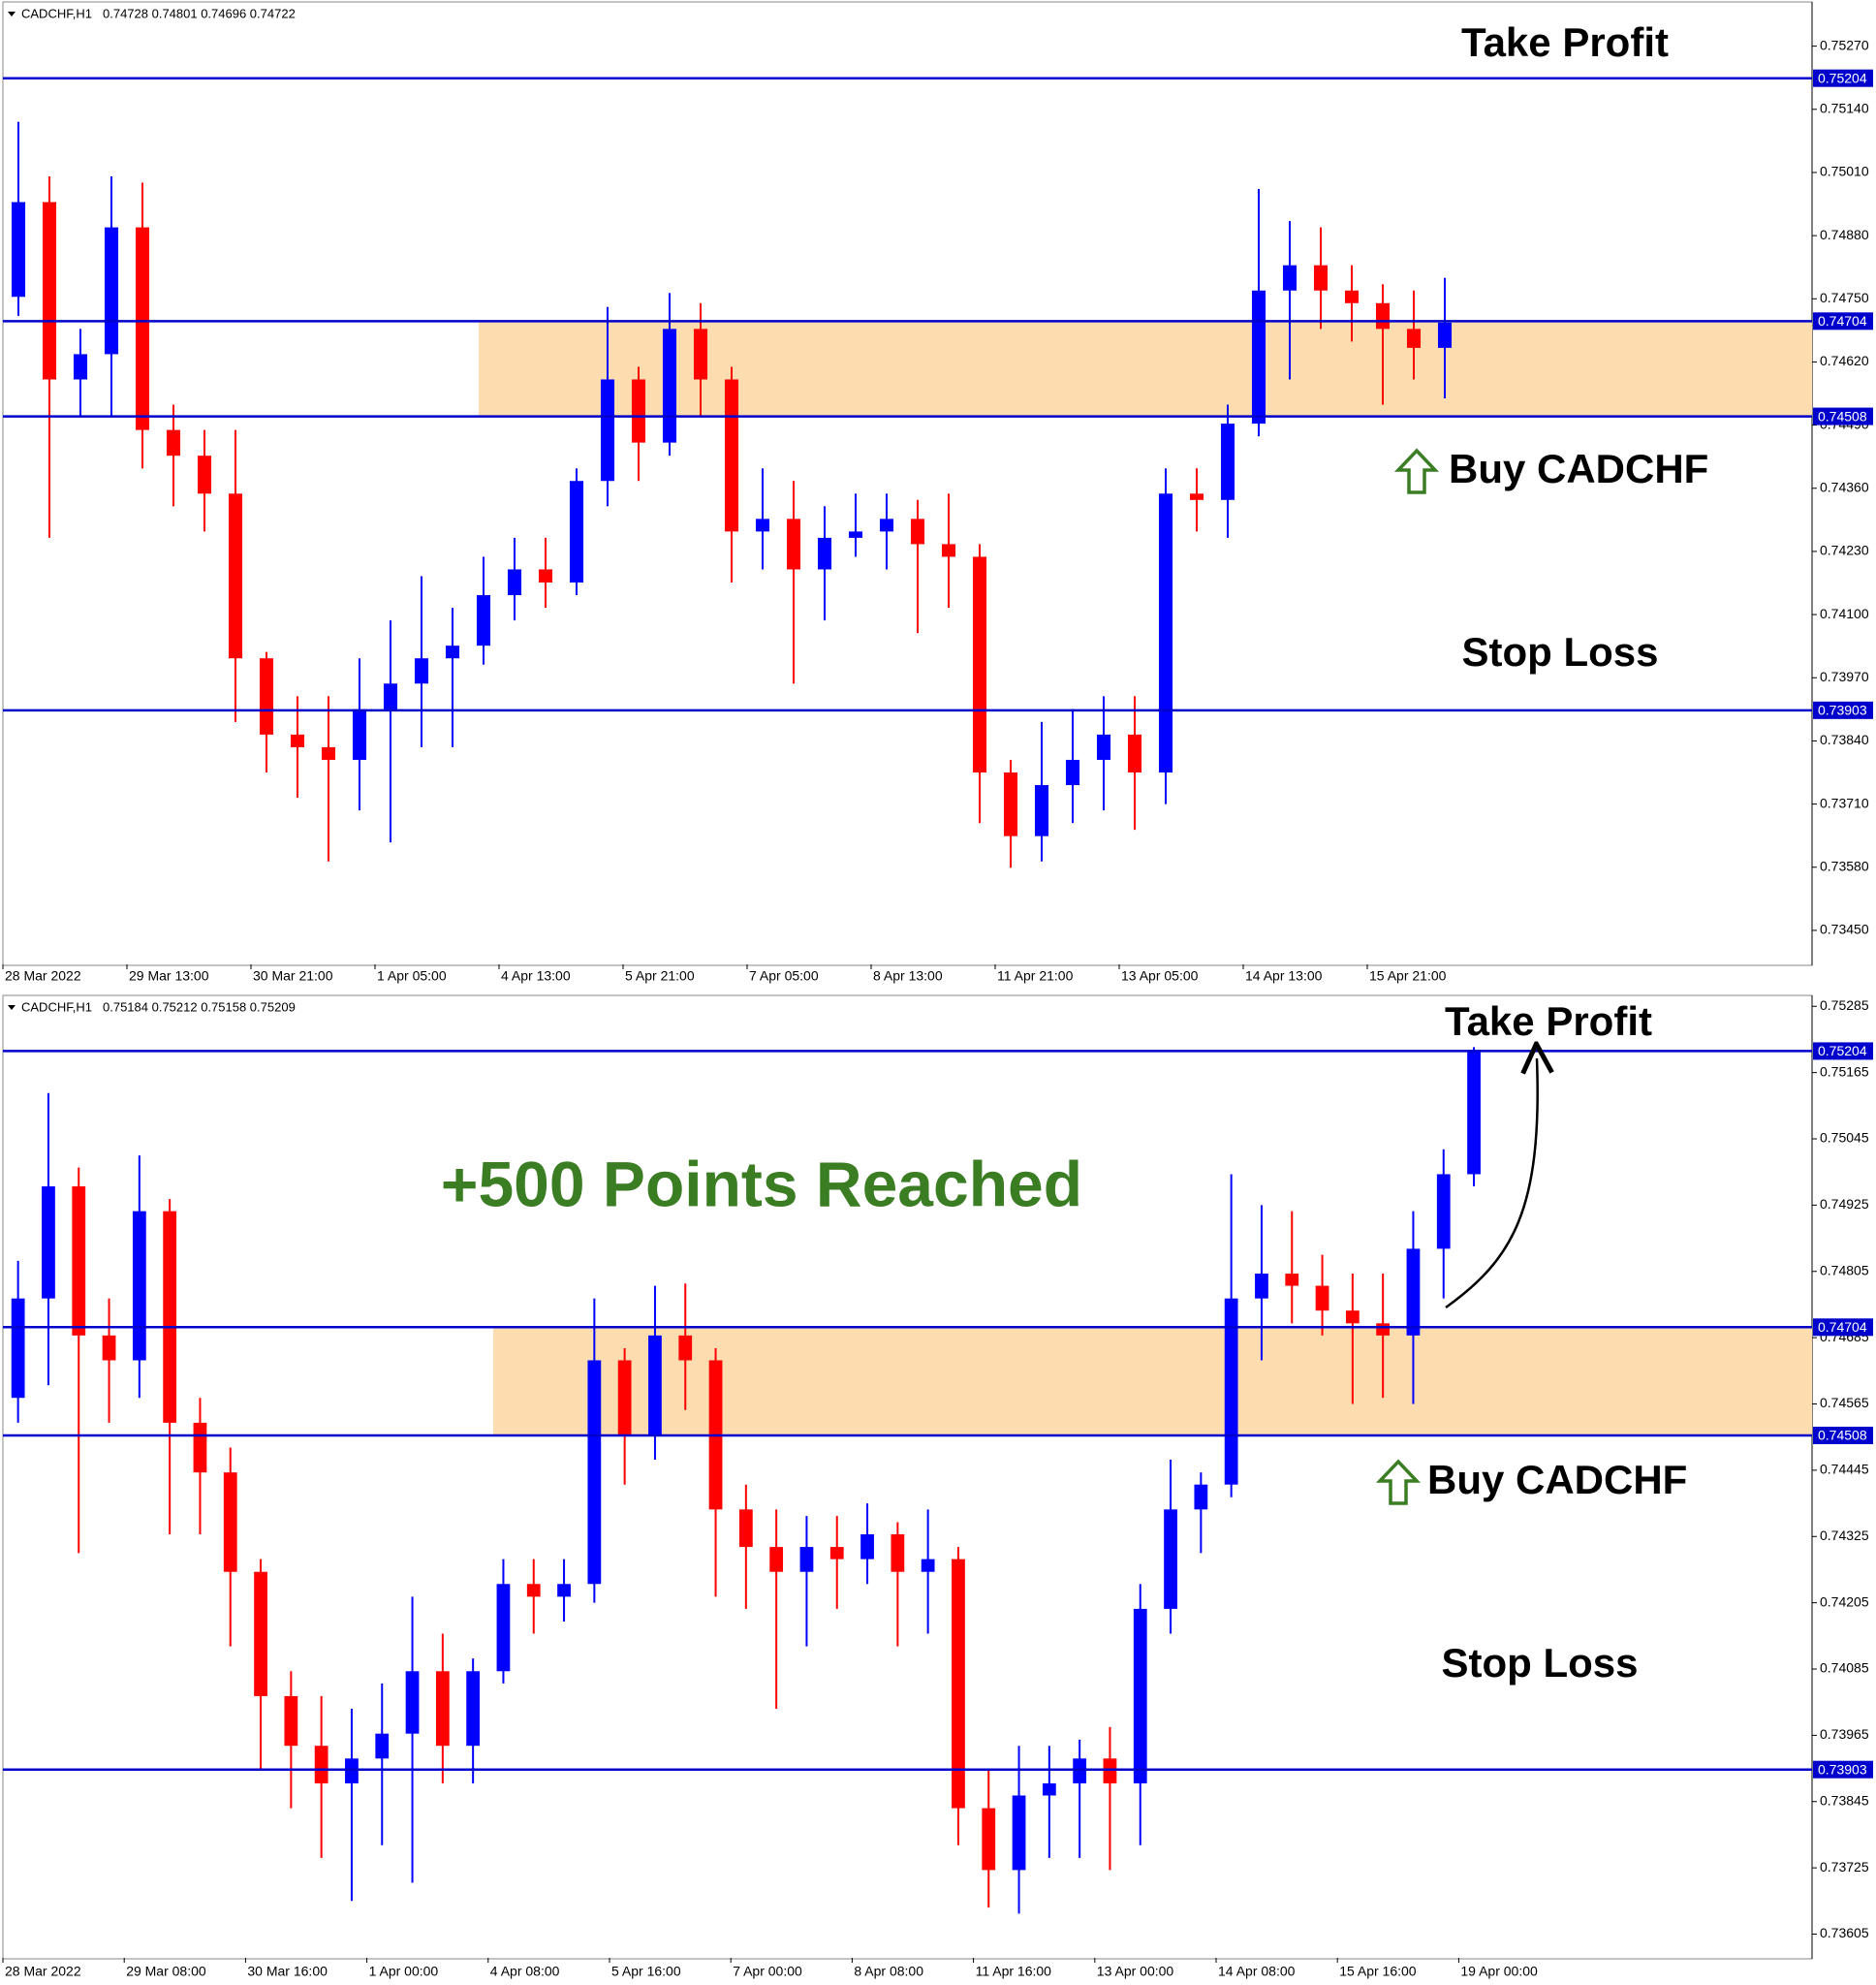 This screenshot has width=1876, height=1985. Describe the element at coordinates (57, 13) in the screenshot. I see `symbol: CADCHF,H1` at that location.